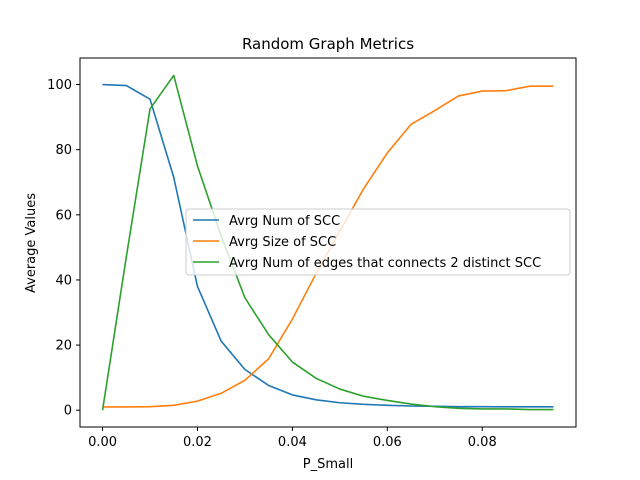 Image resolution: width=640 pixels, height=480 pixels. Describe the element at coordinates (59, 85) in the screenshot. I see `y-tick-label: 100` at that location.